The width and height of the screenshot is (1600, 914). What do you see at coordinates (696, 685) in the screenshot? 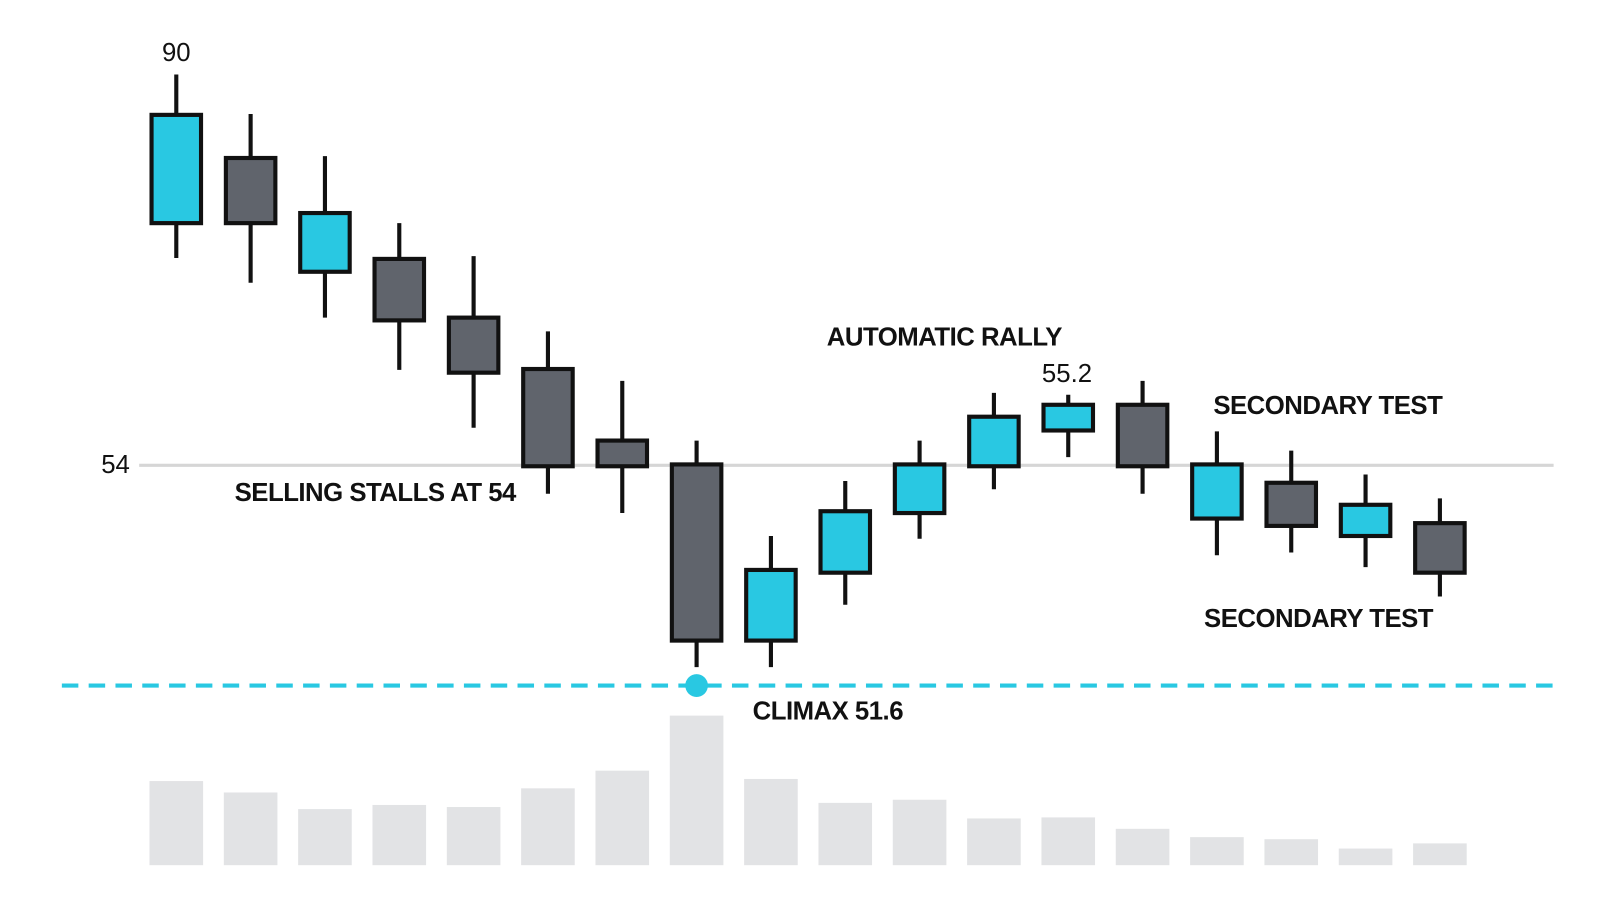
I see `climax-dot` at bounding box center [696, 685].